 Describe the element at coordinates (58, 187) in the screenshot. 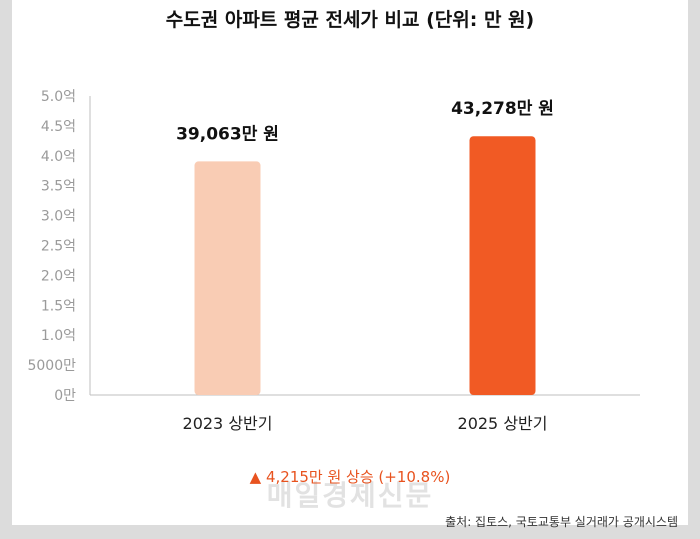

I see `y-tick-label: 3.5억` at that location.